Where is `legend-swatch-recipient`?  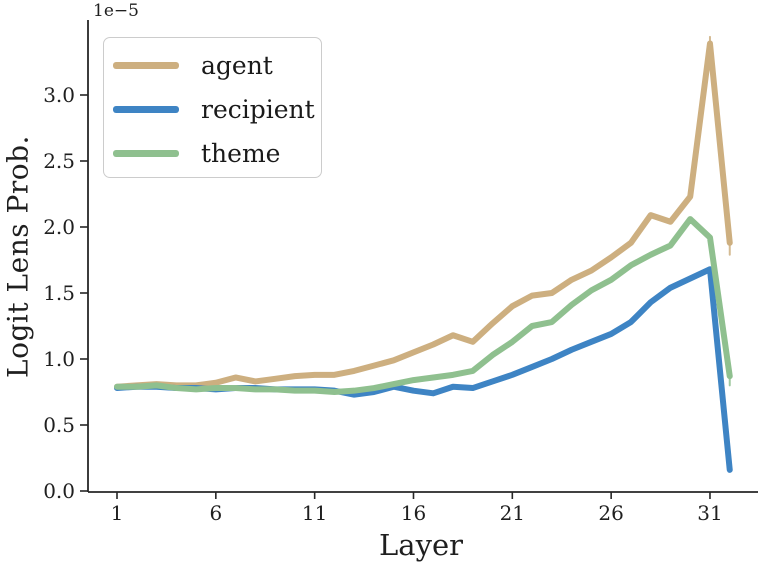
legend-swatch-recipient is located at coordinates (146, 109).